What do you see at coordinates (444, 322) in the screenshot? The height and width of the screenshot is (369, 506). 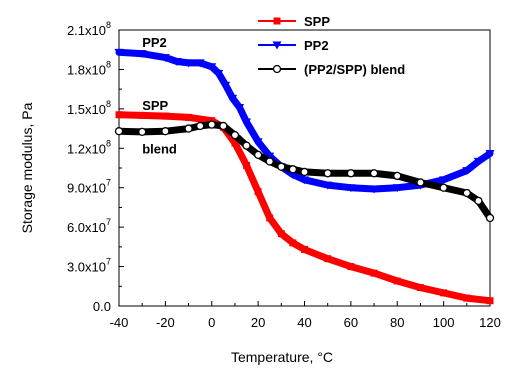 I see `x-tick-label: 100` at bounding box center [444, 322].